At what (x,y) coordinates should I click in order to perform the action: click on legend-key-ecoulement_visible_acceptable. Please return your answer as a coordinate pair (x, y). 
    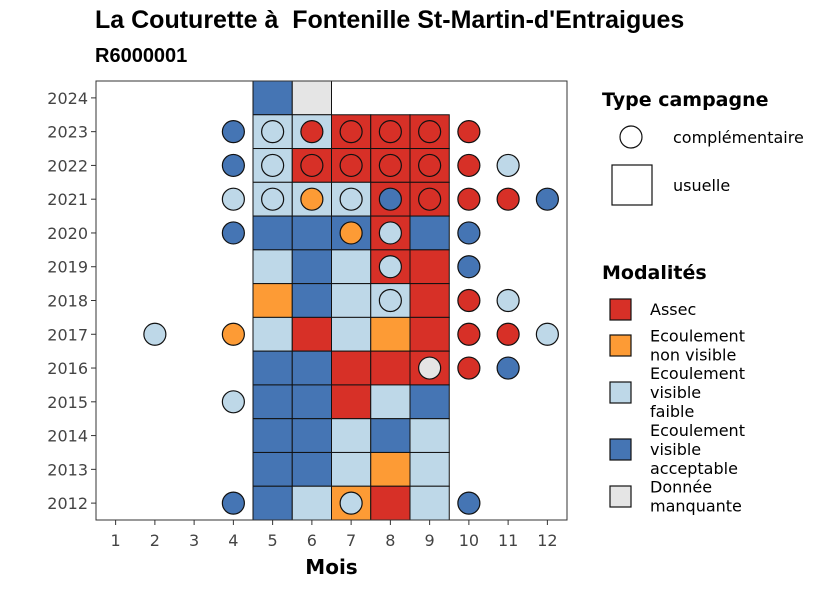
    Looking at the image, I should click on (620, 449).